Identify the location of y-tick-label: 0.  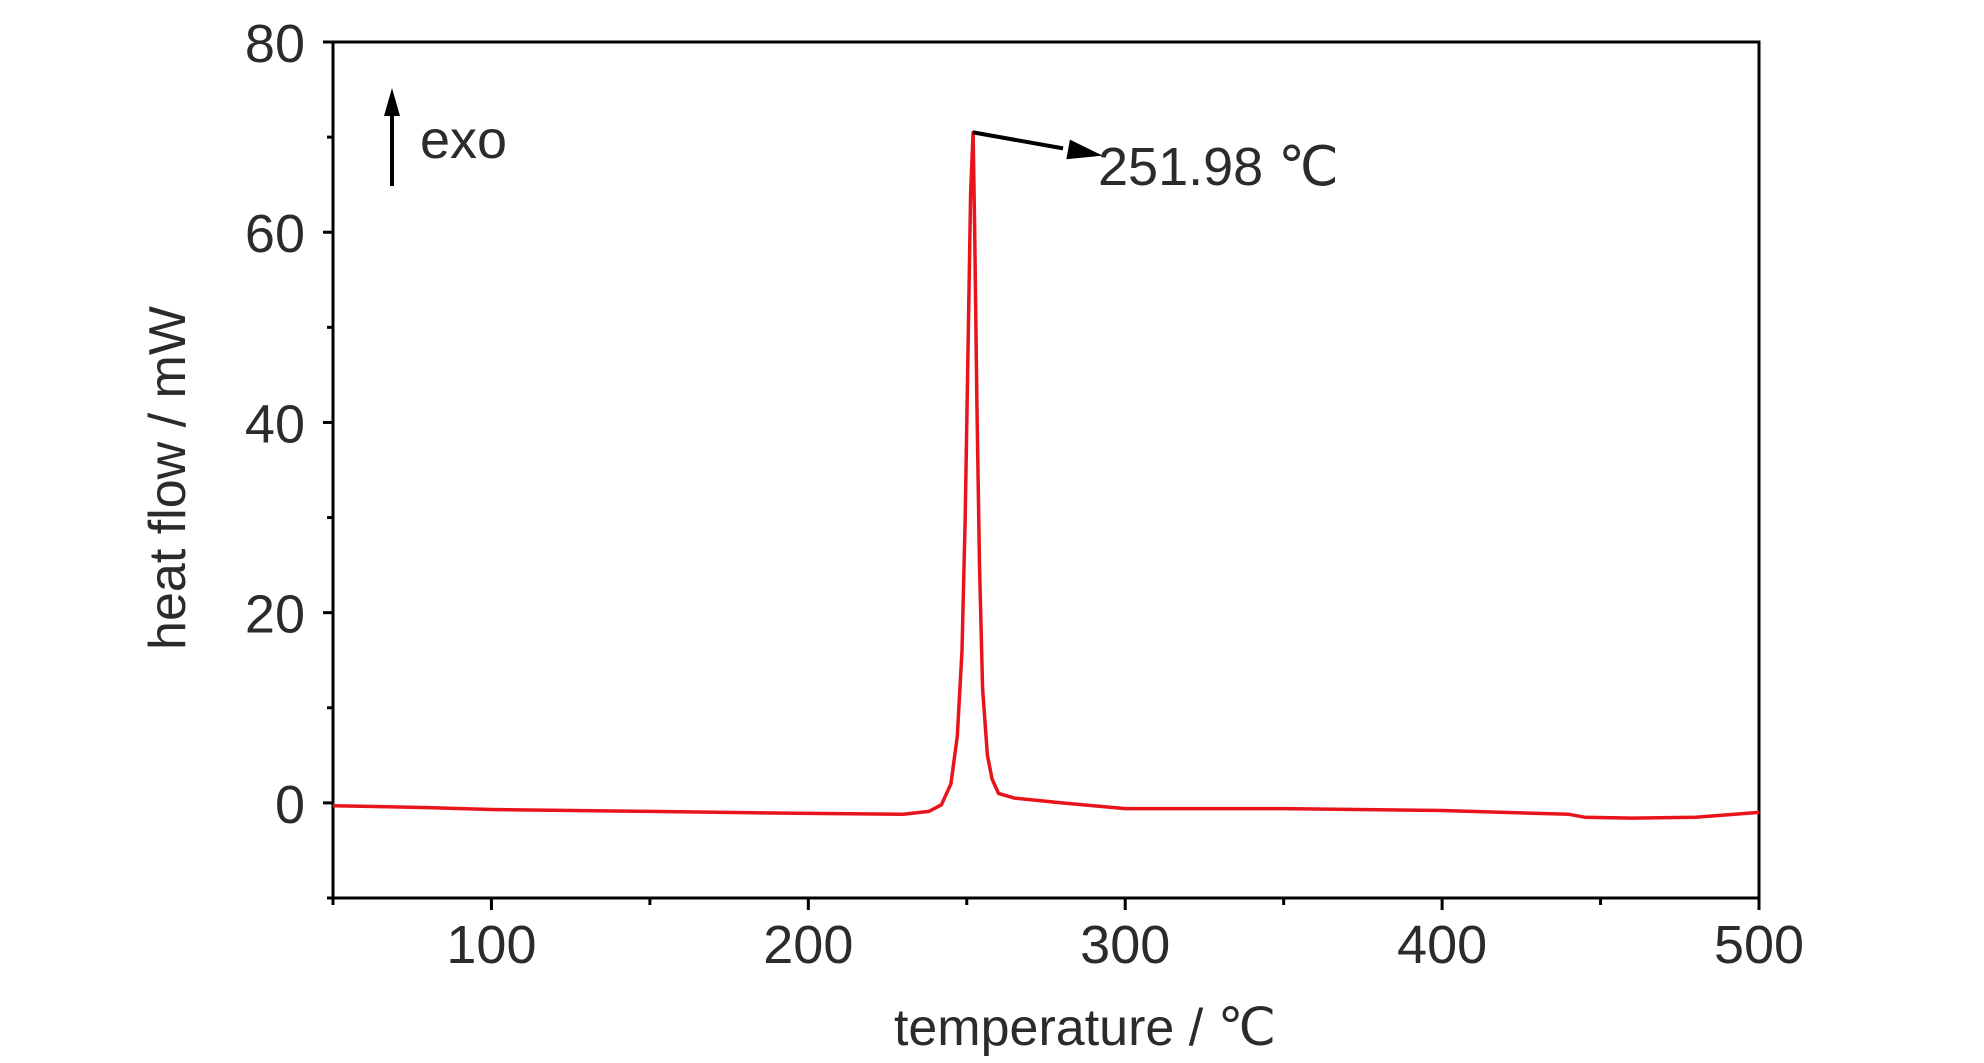
(290, 805).